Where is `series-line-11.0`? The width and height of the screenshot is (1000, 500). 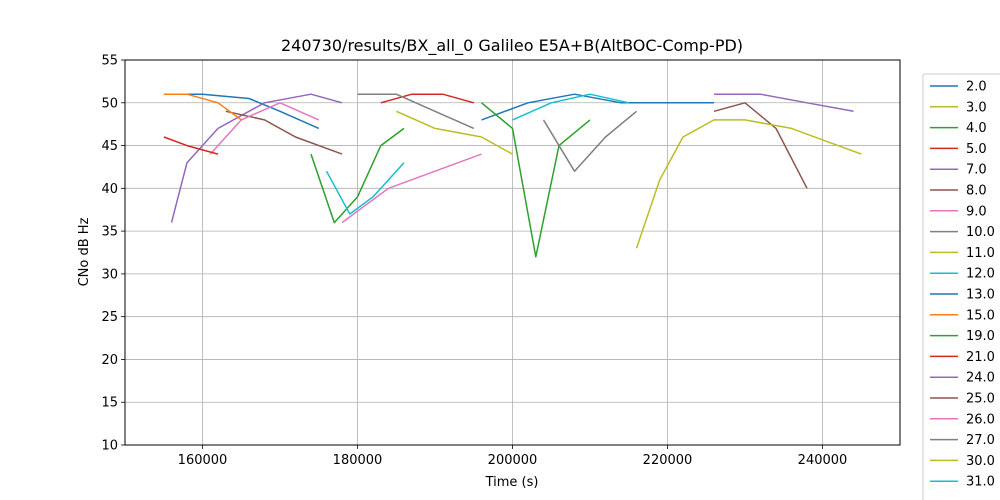 series-line-11.0 is located at coordinates (690, 184).